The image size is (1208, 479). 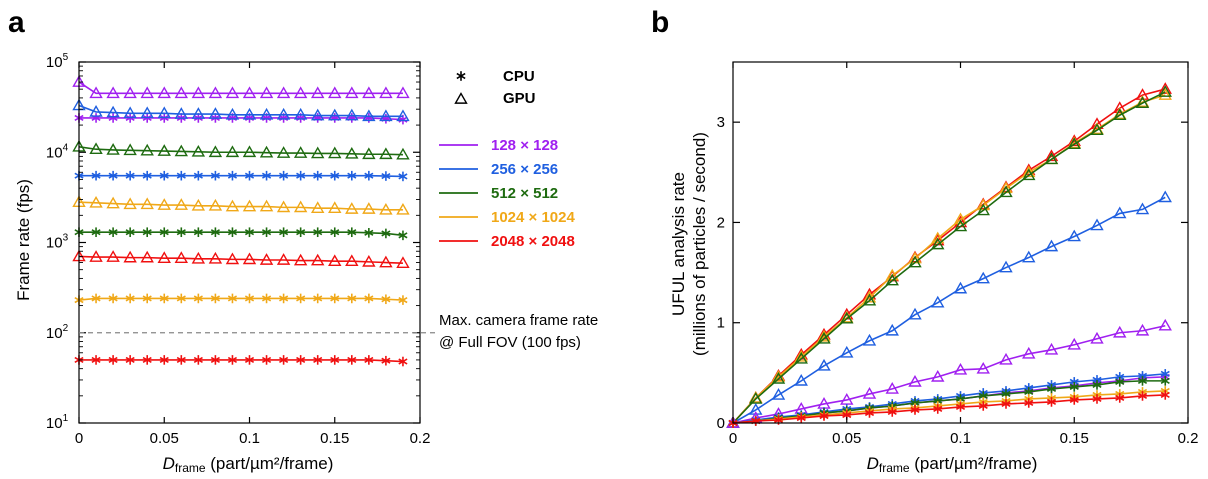 I want to click on y-tick-label: 1, so click(x=721, y=323).